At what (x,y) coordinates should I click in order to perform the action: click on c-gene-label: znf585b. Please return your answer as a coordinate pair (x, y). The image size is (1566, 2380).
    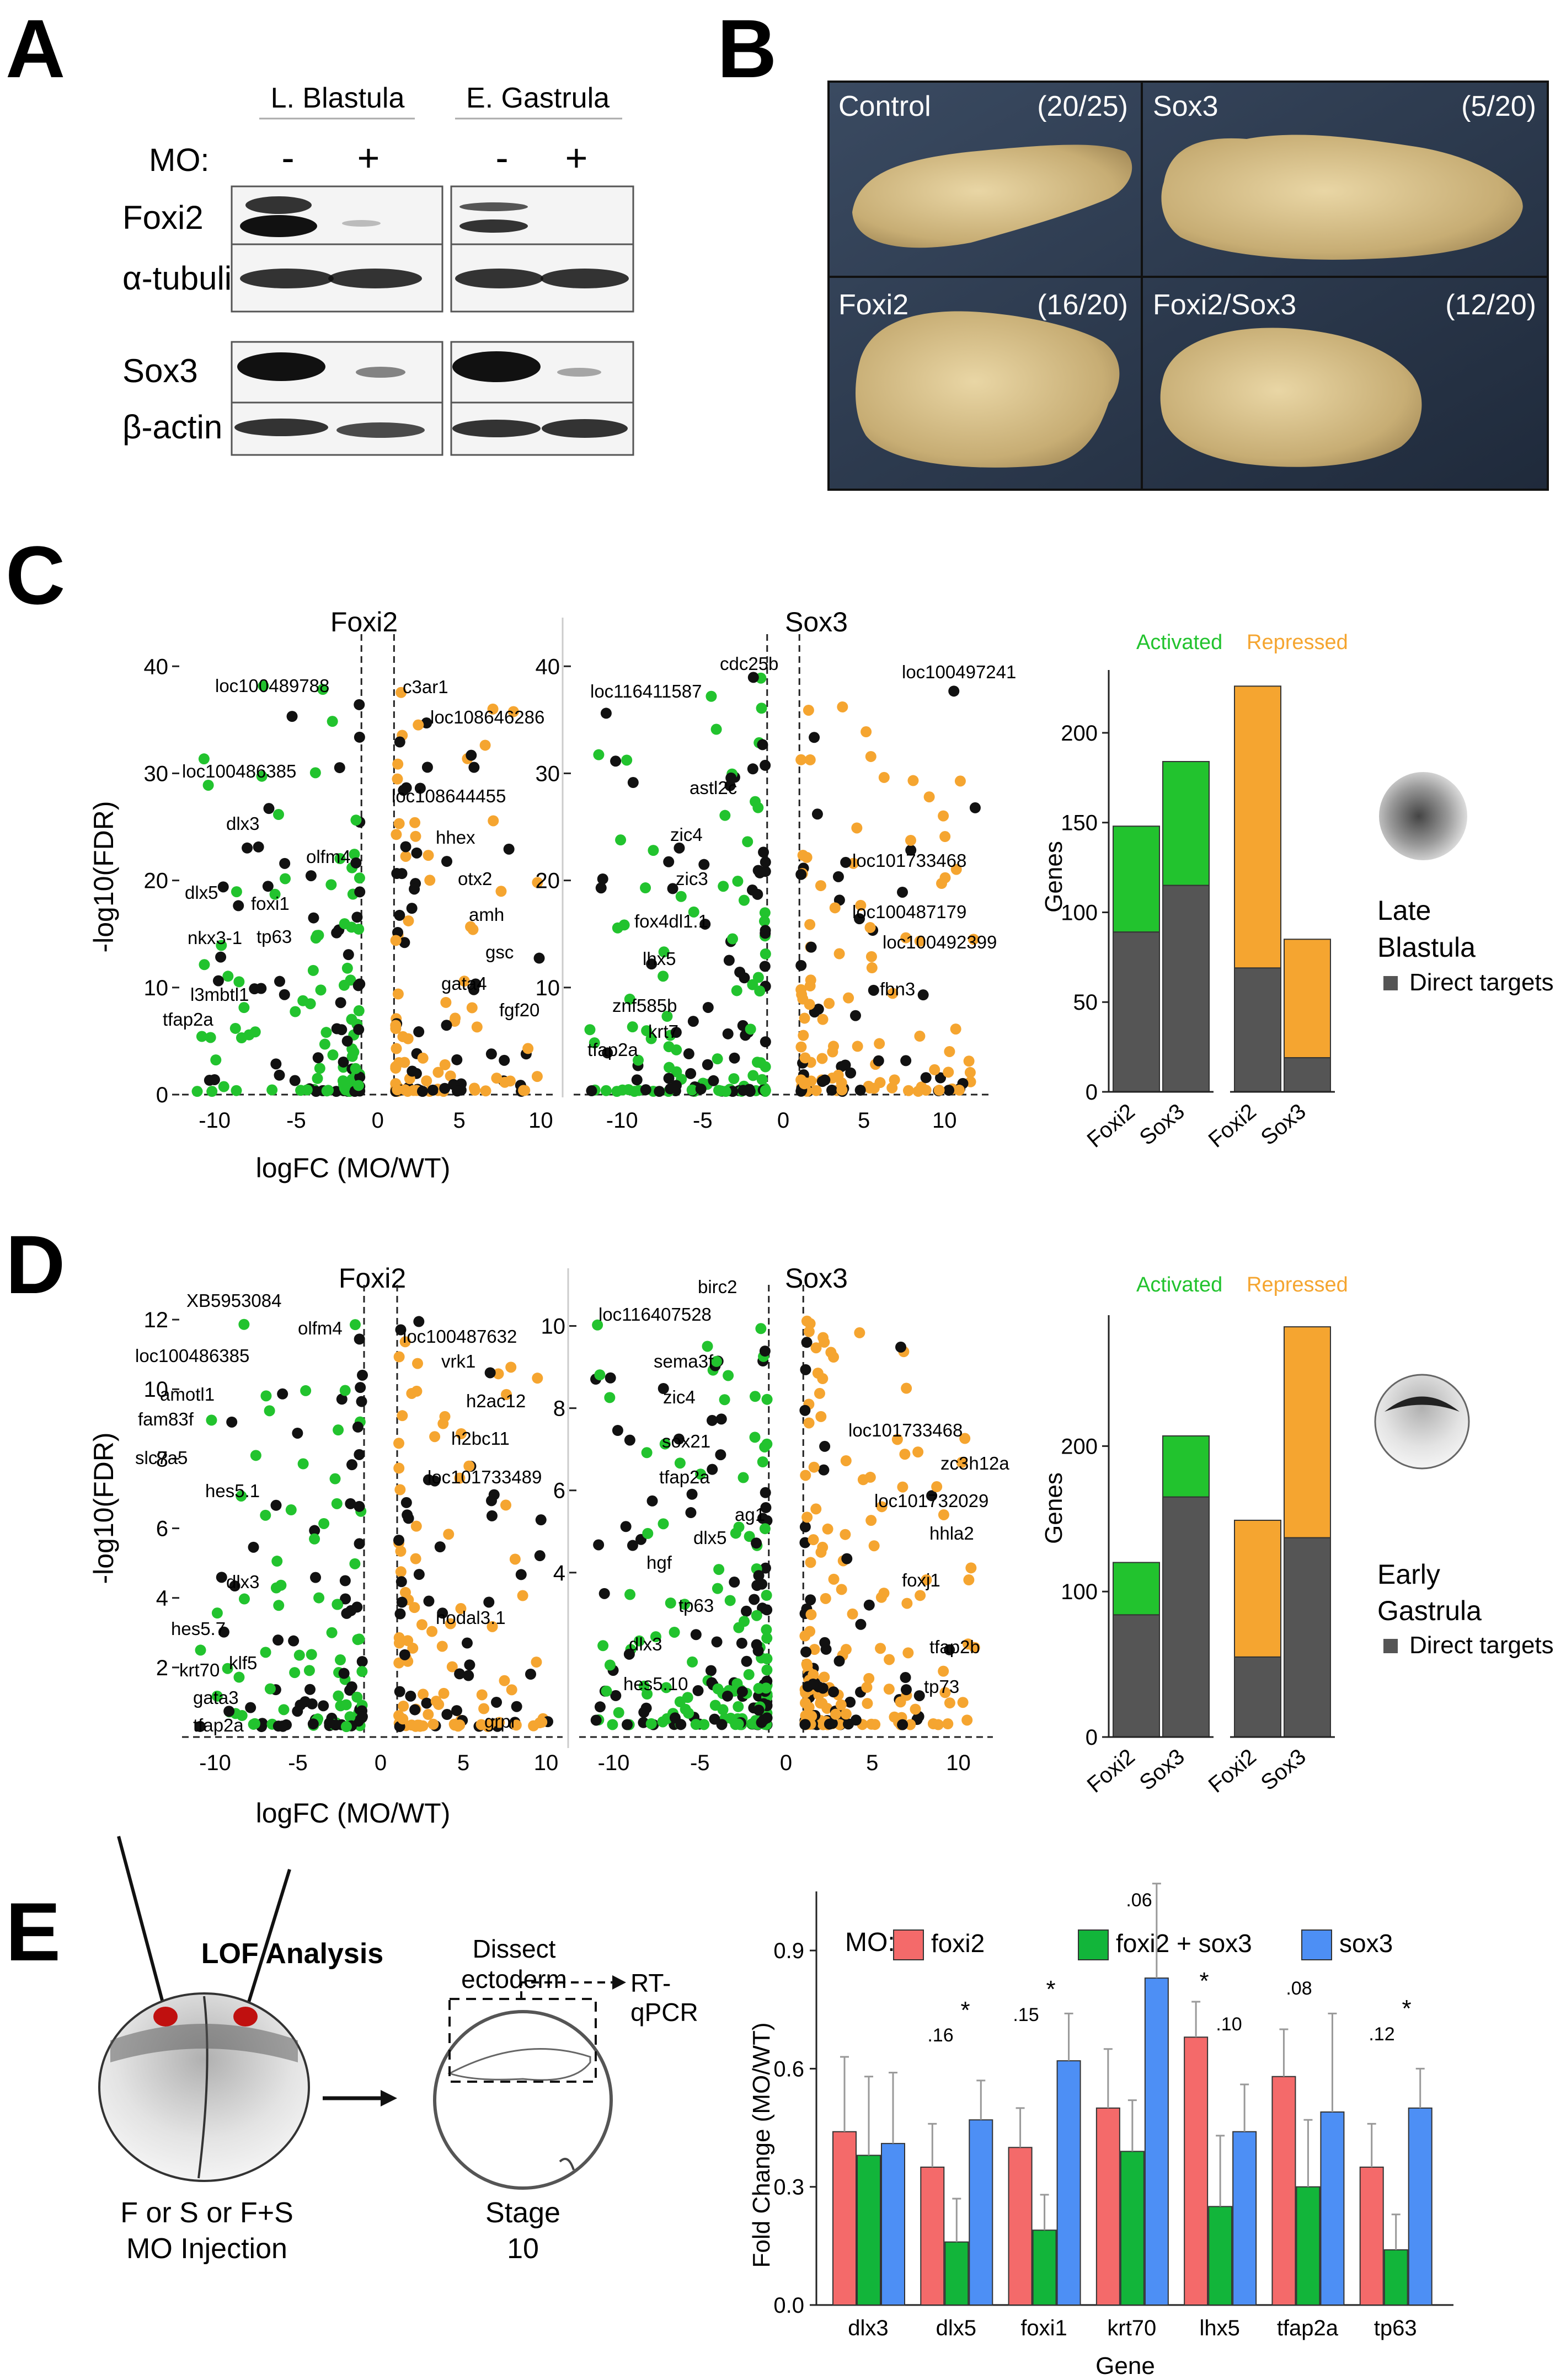
    Looking at the image, I should click on (644, 1005).